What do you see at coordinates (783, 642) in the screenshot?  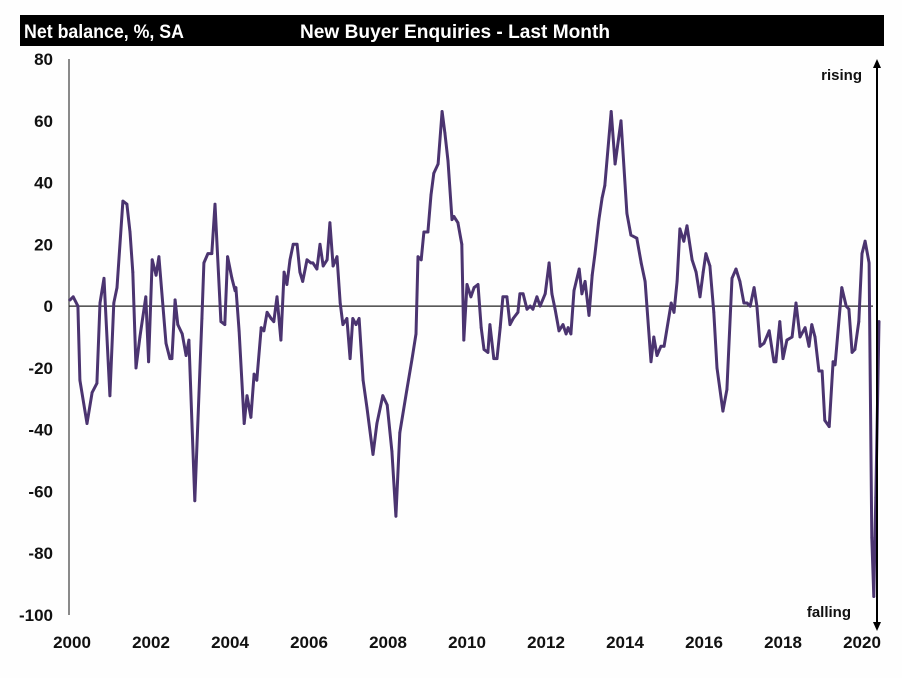 I see `x-tick-label: 2018` at bounding box center [783, 642].